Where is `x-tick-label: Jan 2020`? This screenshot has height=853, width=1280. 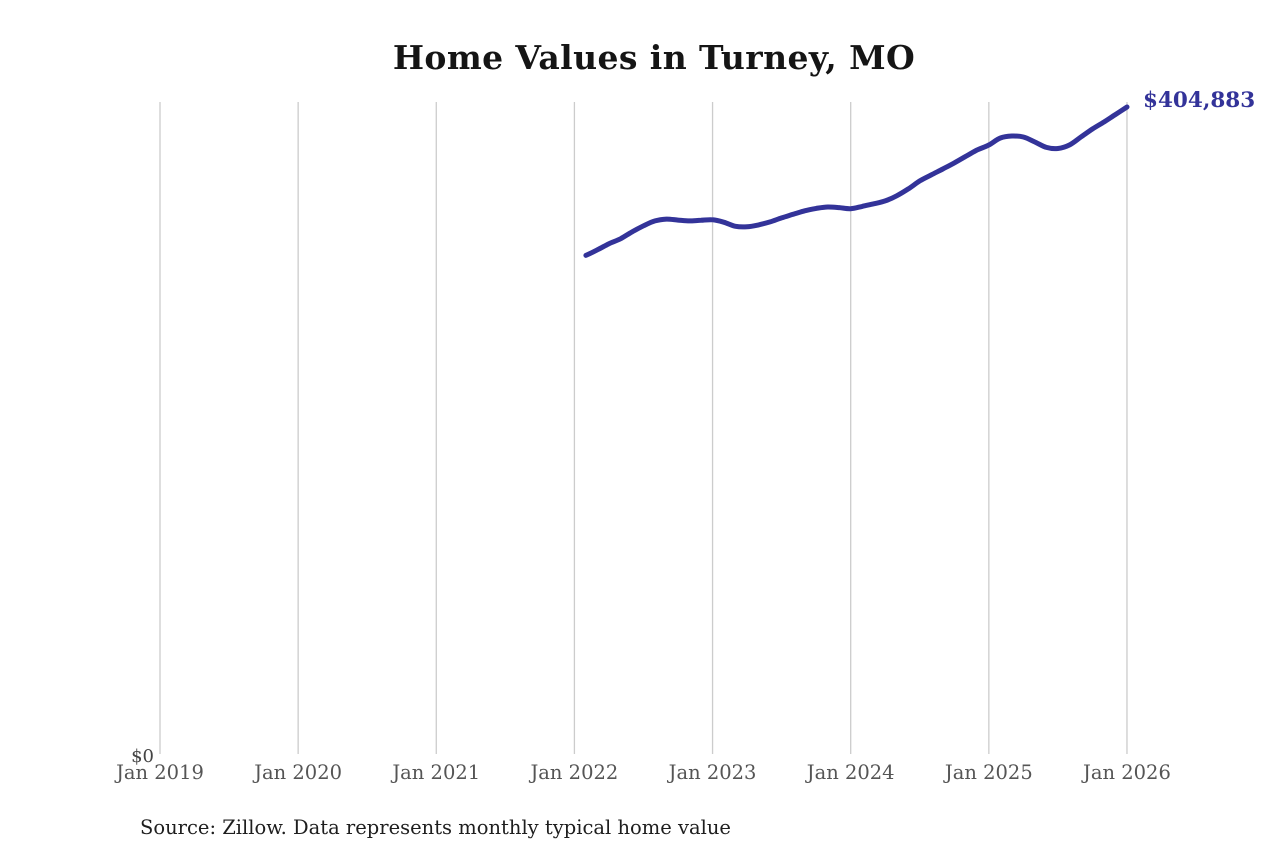
x-tick-label: Jan 2020 is located at coordinates (298, 772).